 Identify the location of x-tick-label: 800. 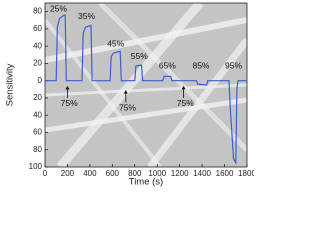
(135, 173).